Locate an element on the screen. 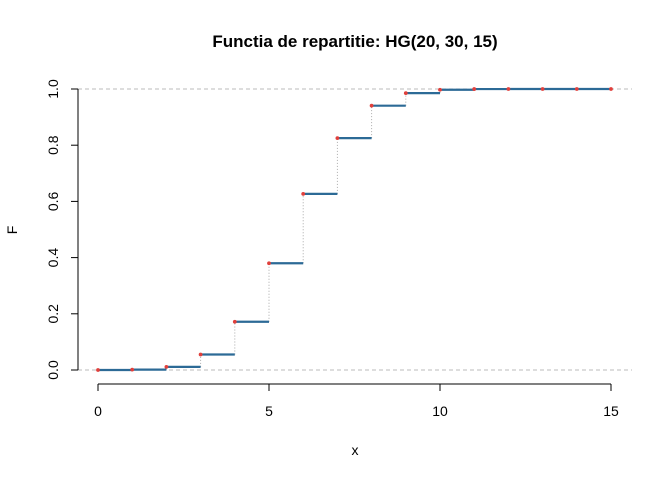 This screenshot has height=485, width=672. x-tick-label: 5 is located at coordinates (269, 411).